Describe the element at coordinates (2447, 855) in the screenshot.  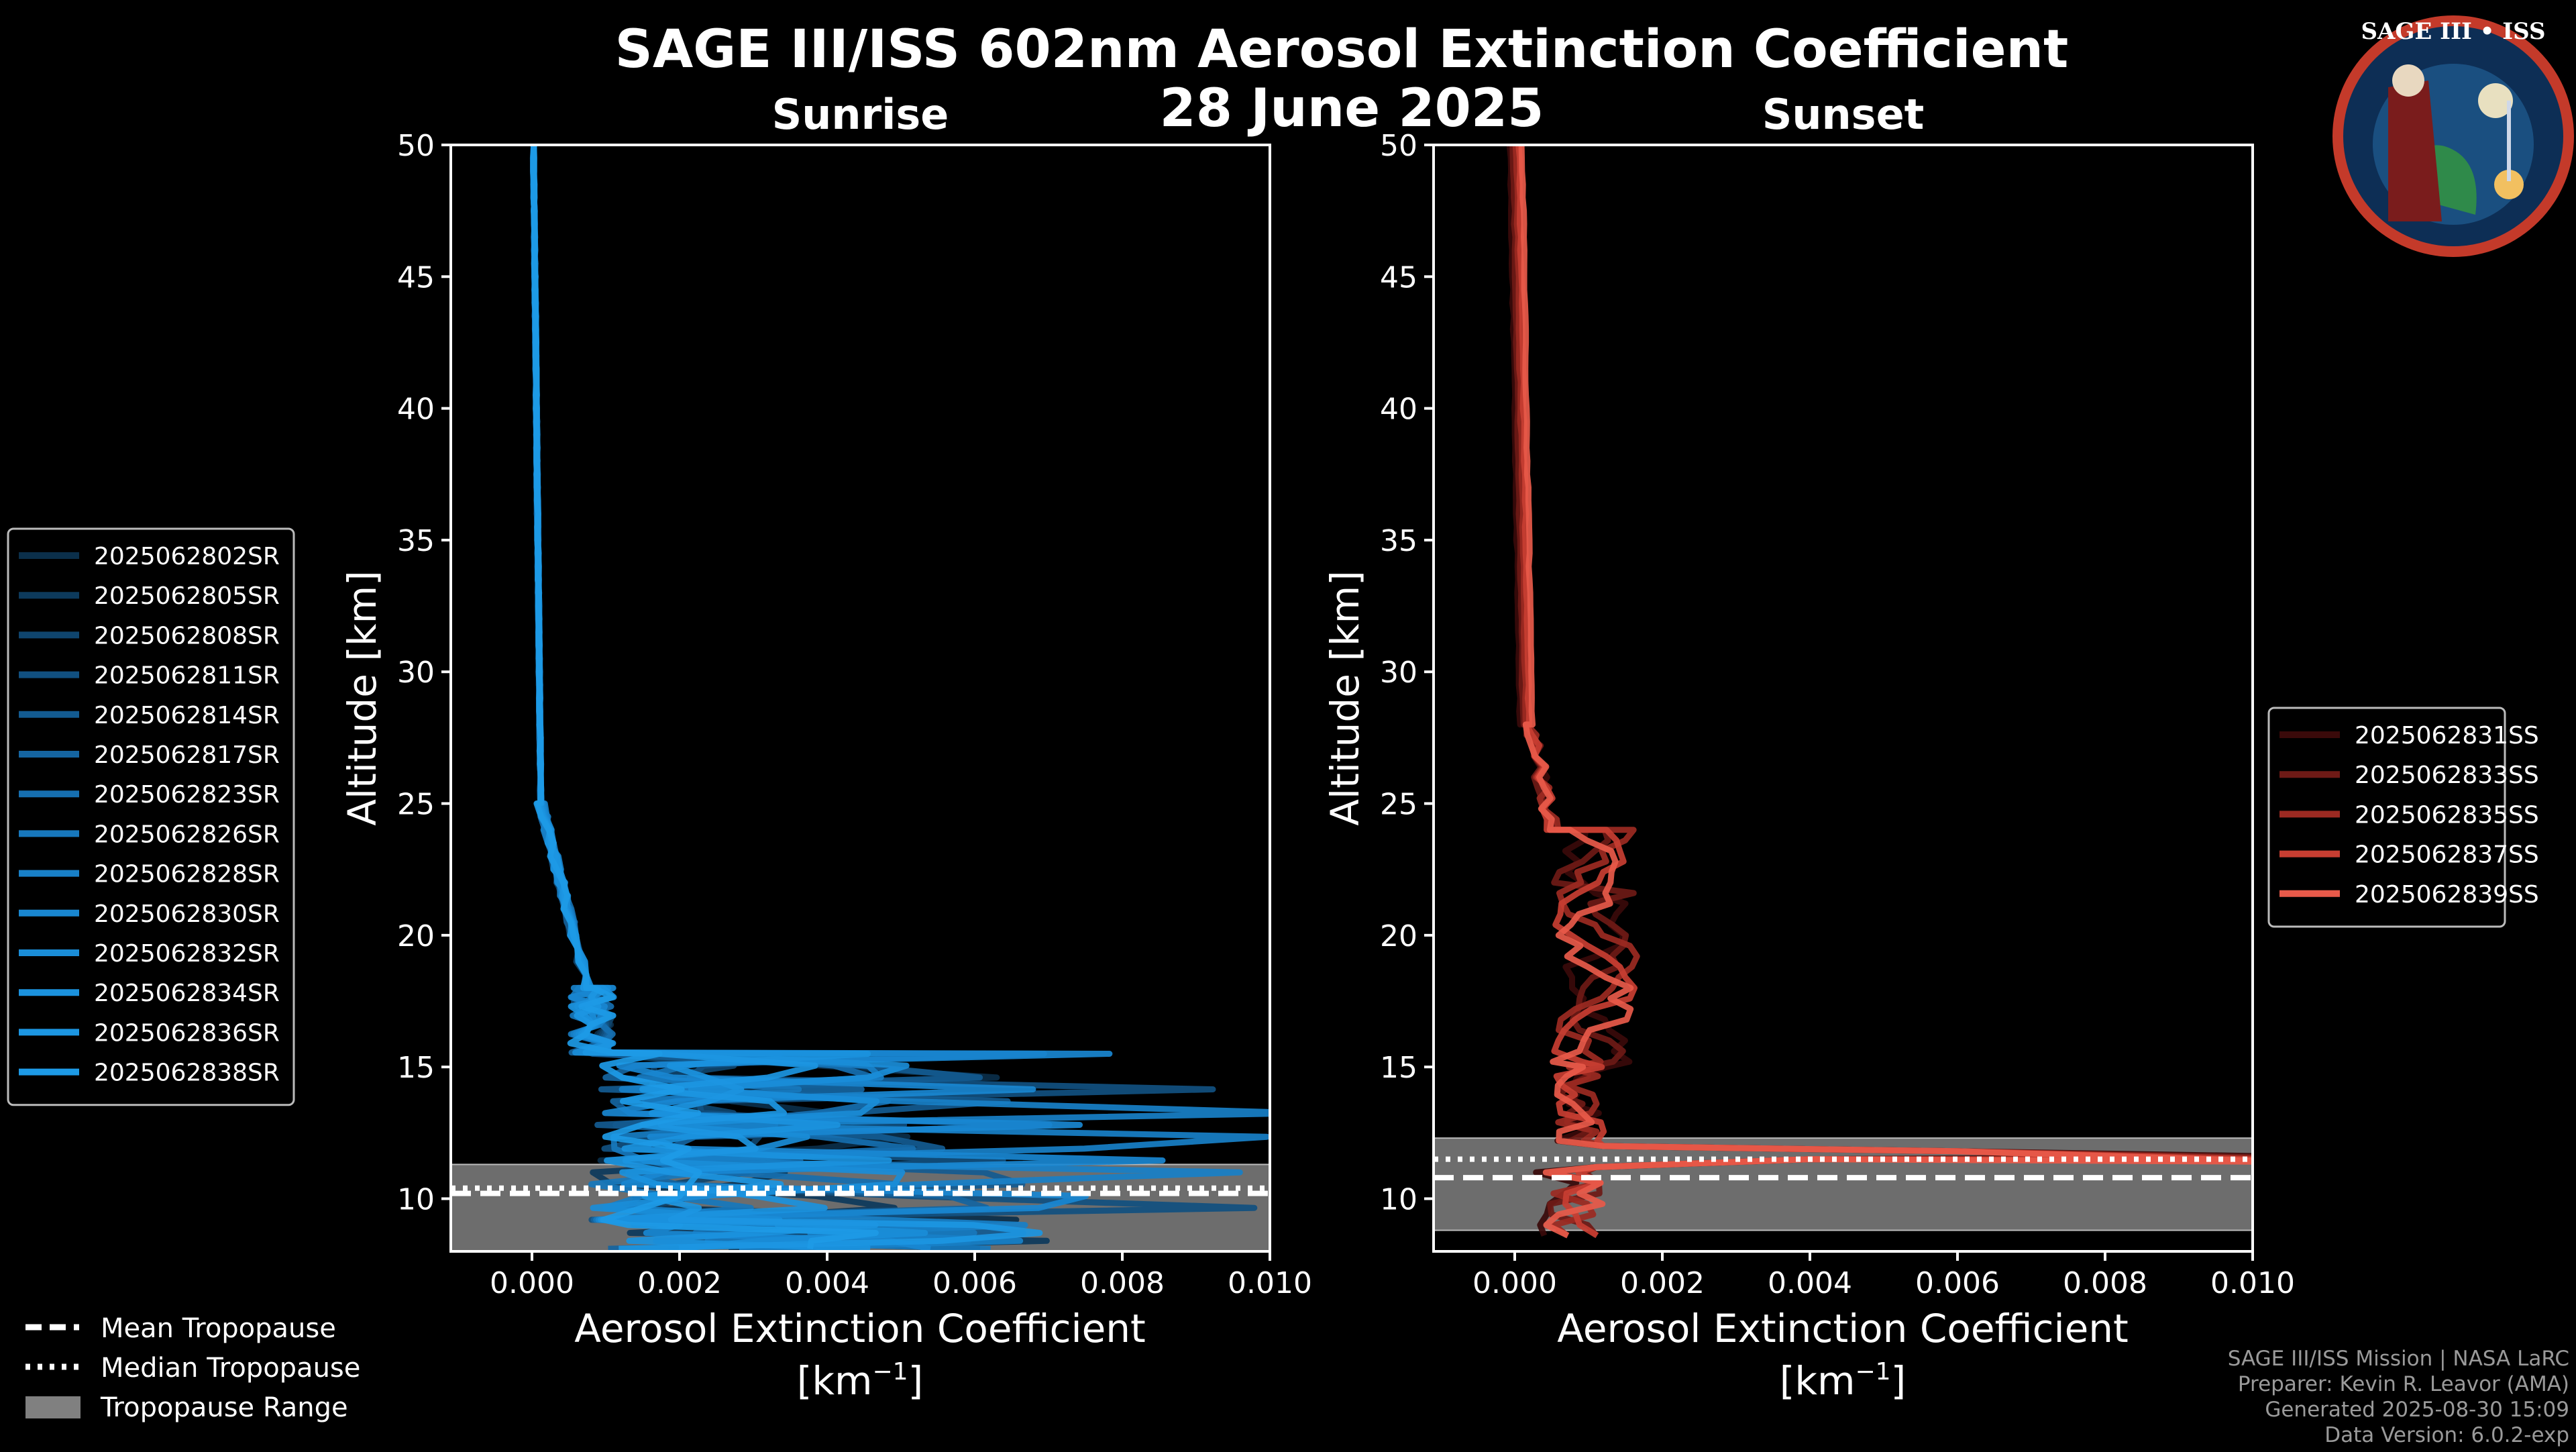
I see `legend-entry-2025062837SS: 2025062837SS` at that location.